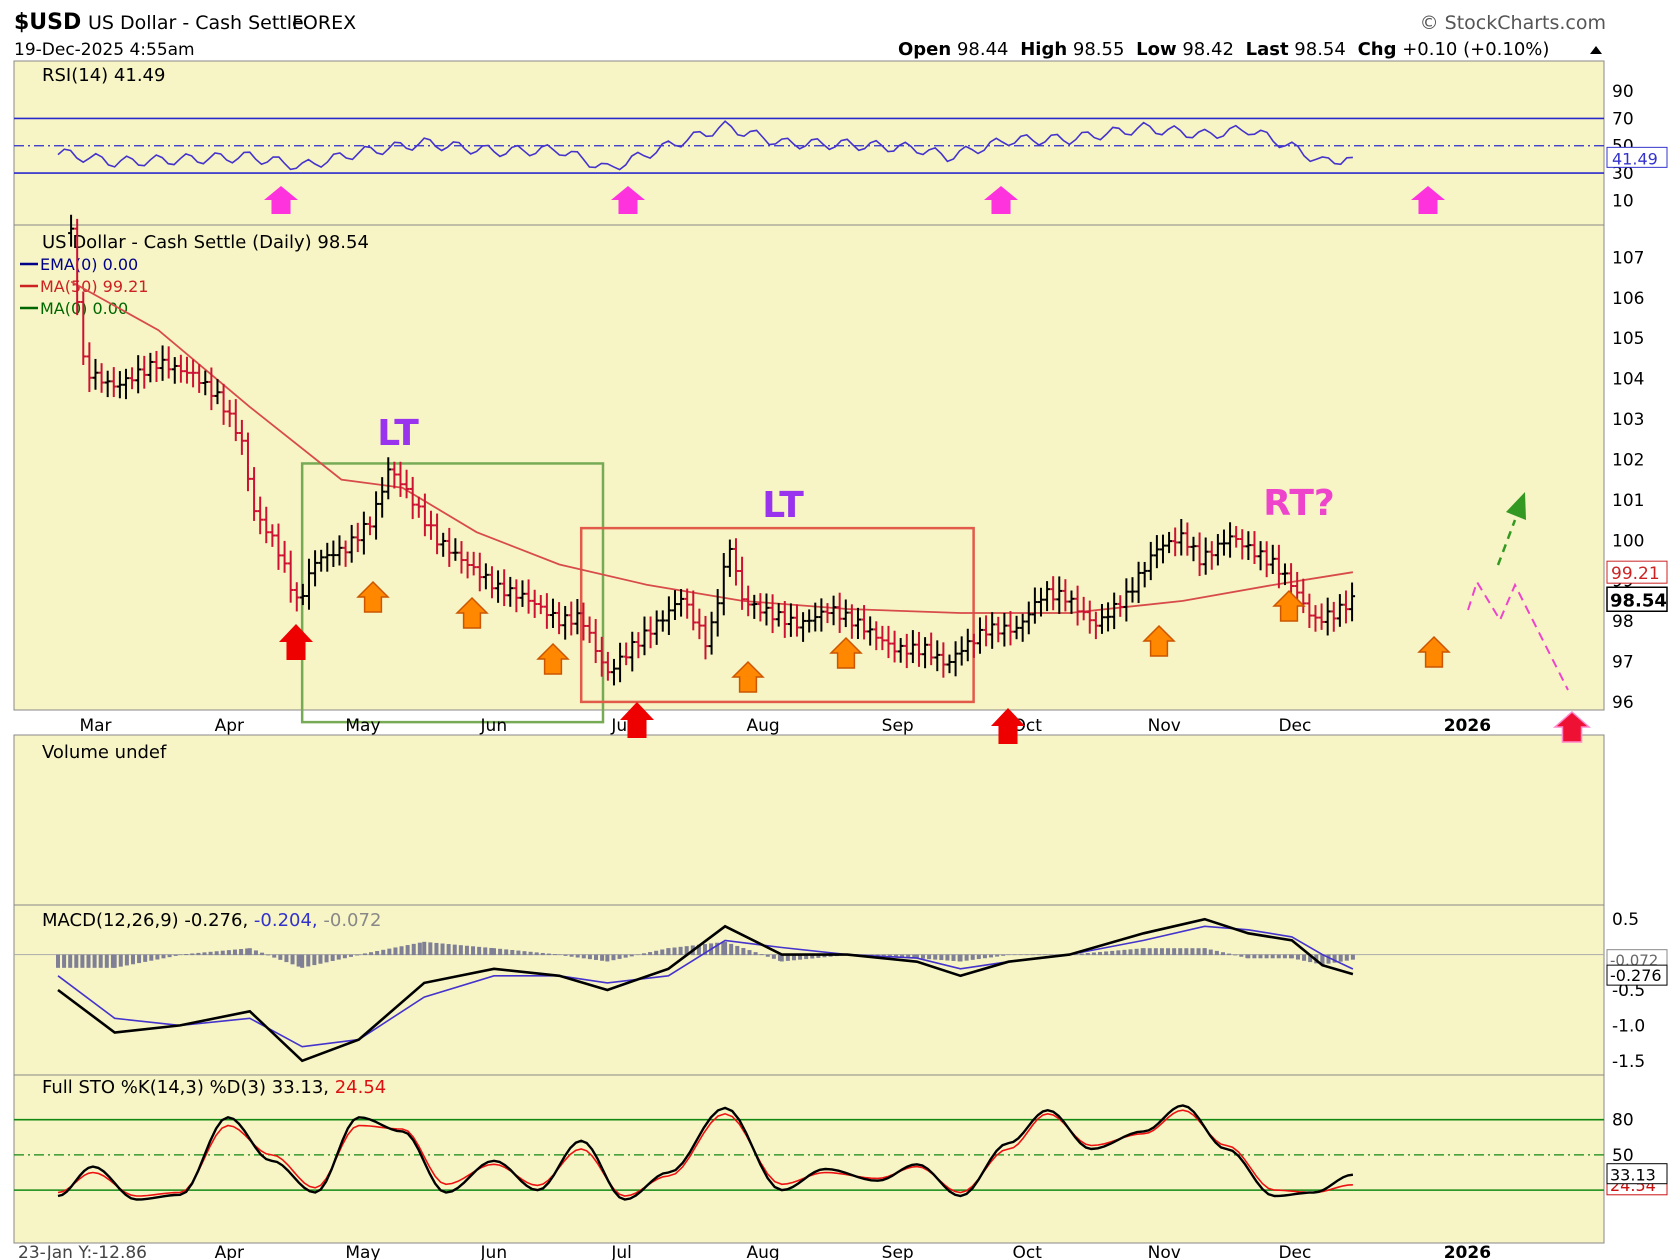 This screenshot has width=1674, height=1260. What do you see at coordinates (211, 920) in the screenshot?
I see `macd-label: MACD(12,26,9) -0.276, -0.204, -0.072` at bounding box center [211, 920].